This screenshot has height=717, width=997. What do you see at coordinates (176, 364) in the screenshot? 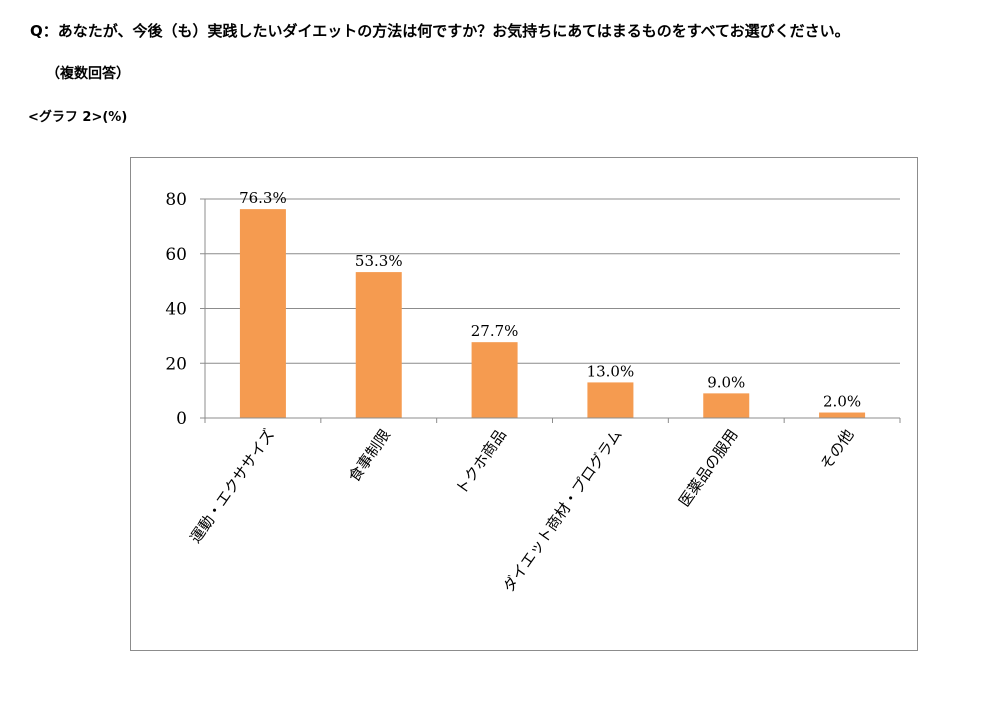
I see `y-tick-label: 20` at bounding box center [176, 364].